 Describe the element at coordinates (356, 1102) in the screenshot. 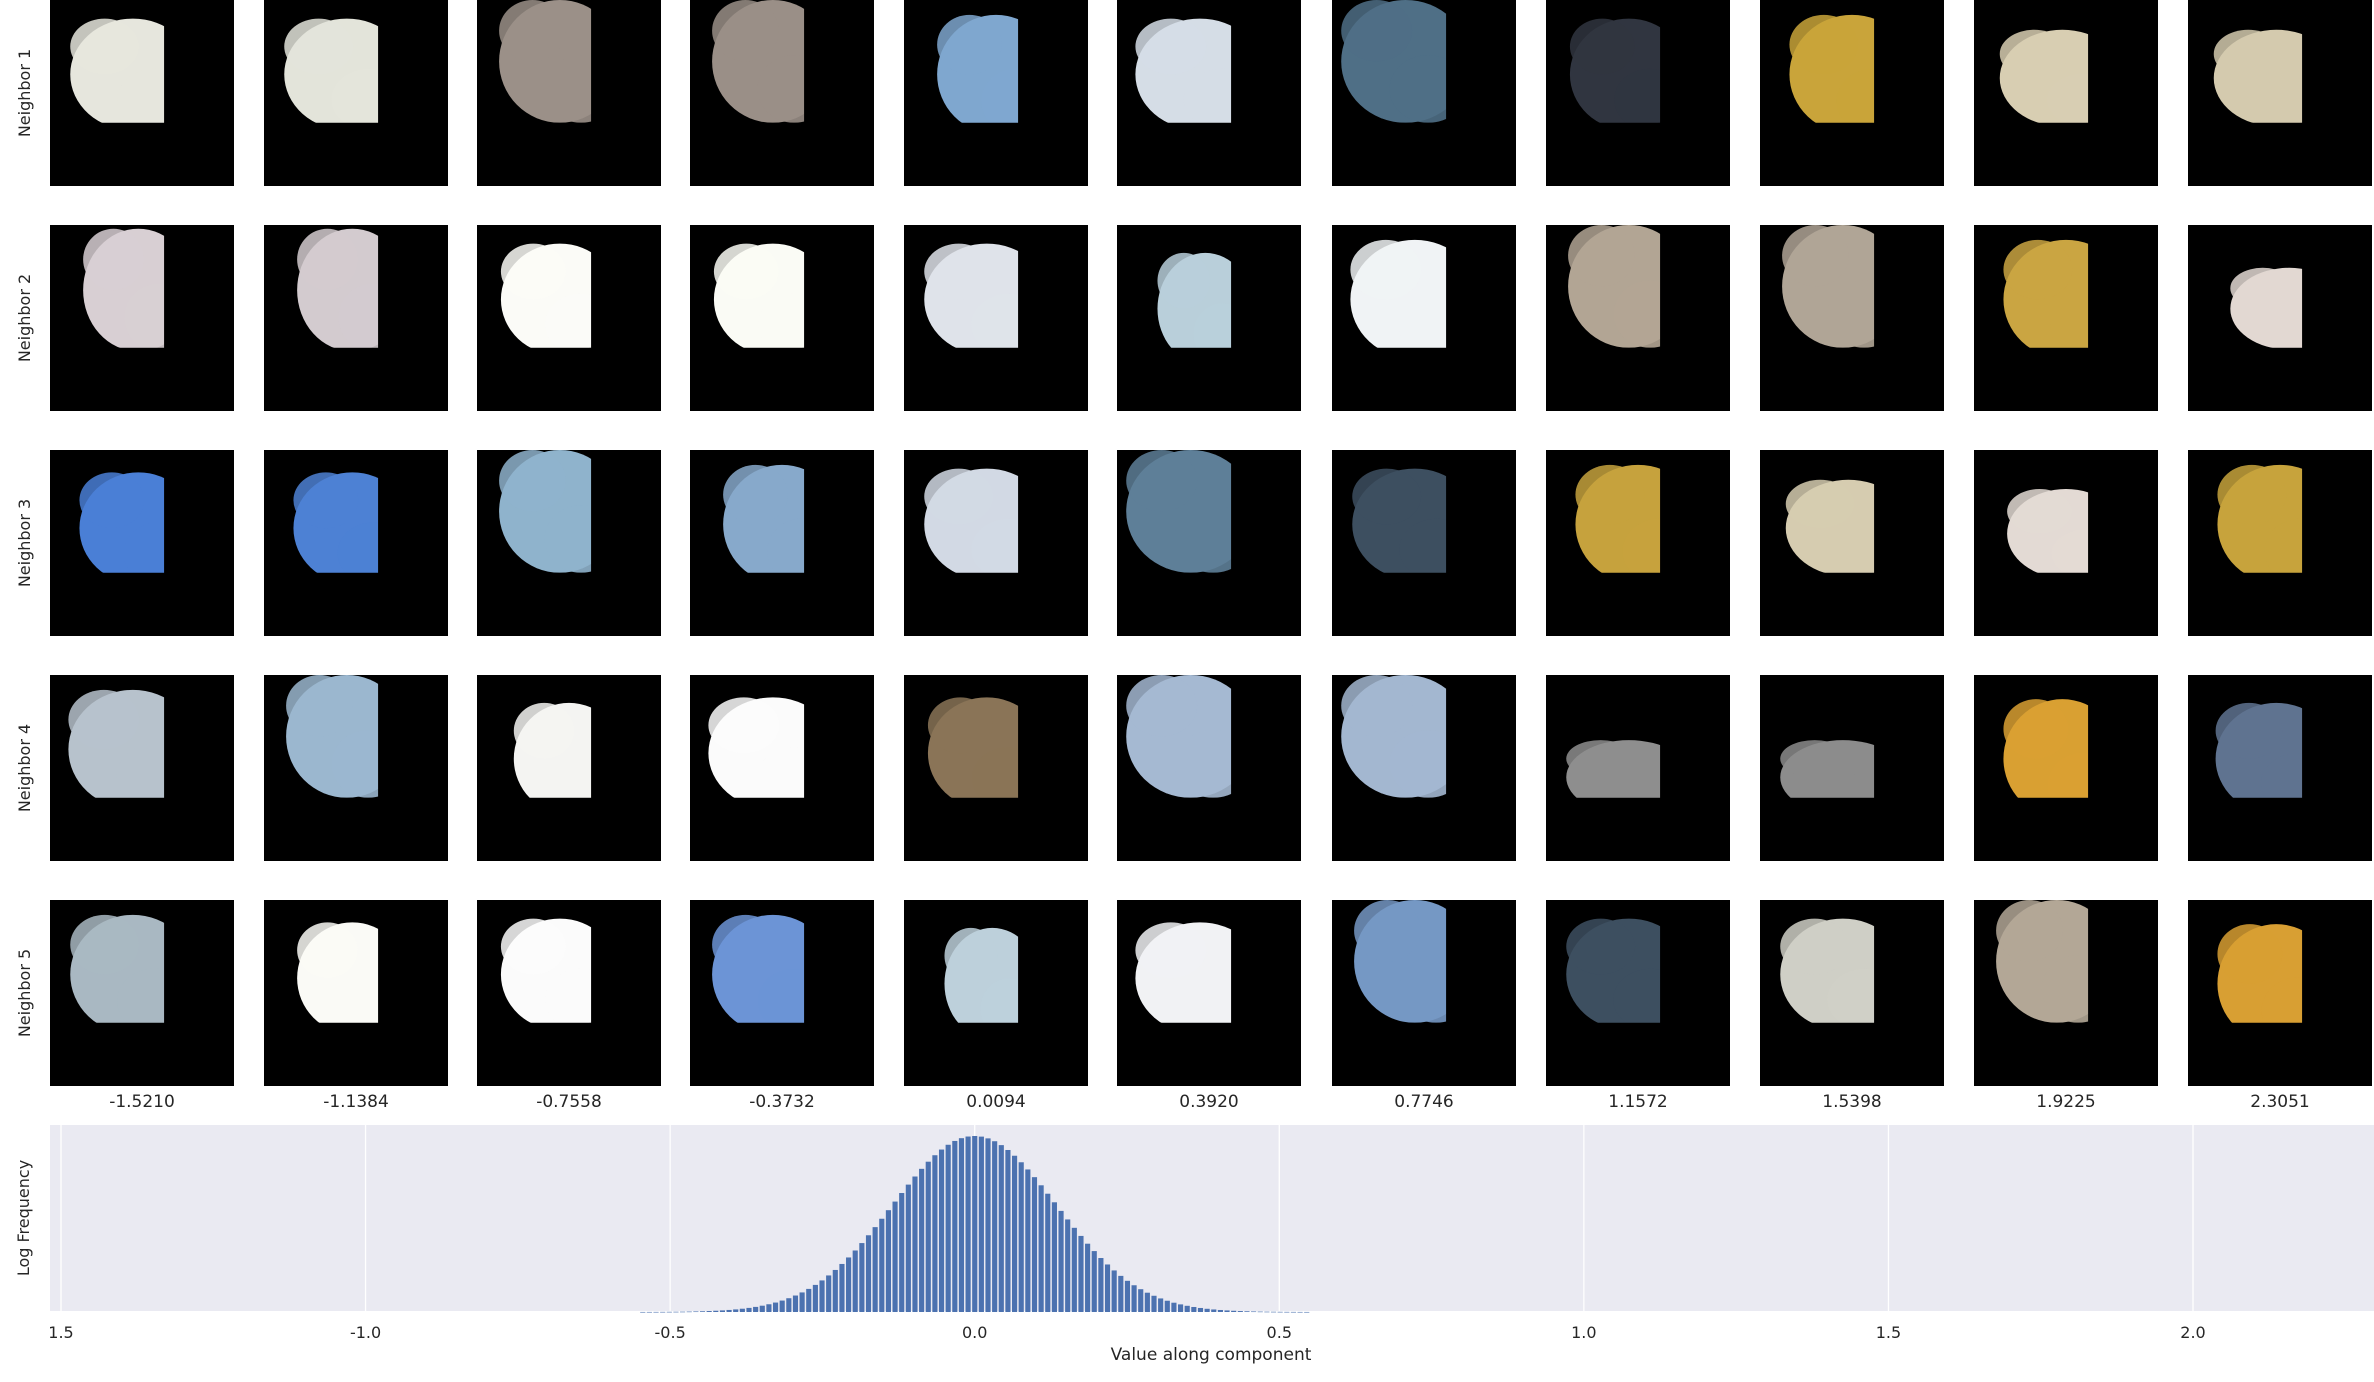

I see `column-value-label: -1.1384` at that location.